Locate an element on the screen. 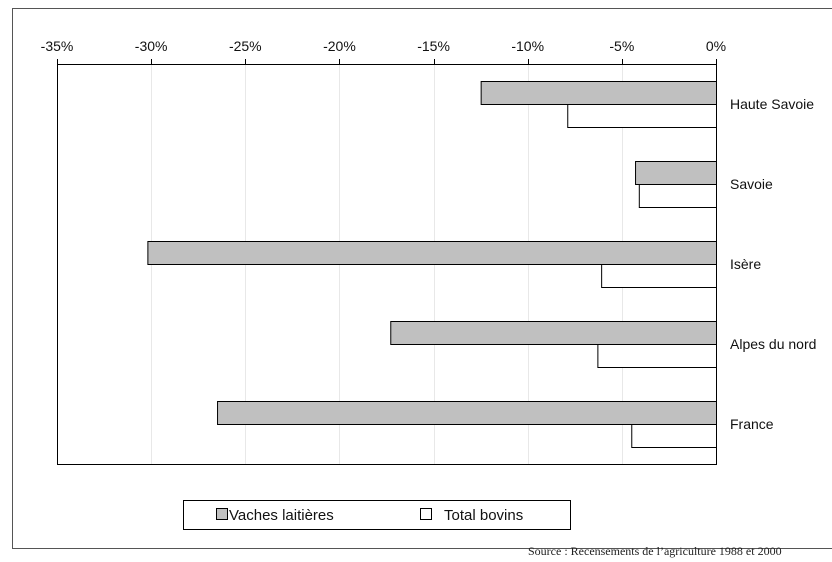 The height and width of the screenshot is (562, 832). bar-total-bovins-savoie is located at coordinates (677, 196).